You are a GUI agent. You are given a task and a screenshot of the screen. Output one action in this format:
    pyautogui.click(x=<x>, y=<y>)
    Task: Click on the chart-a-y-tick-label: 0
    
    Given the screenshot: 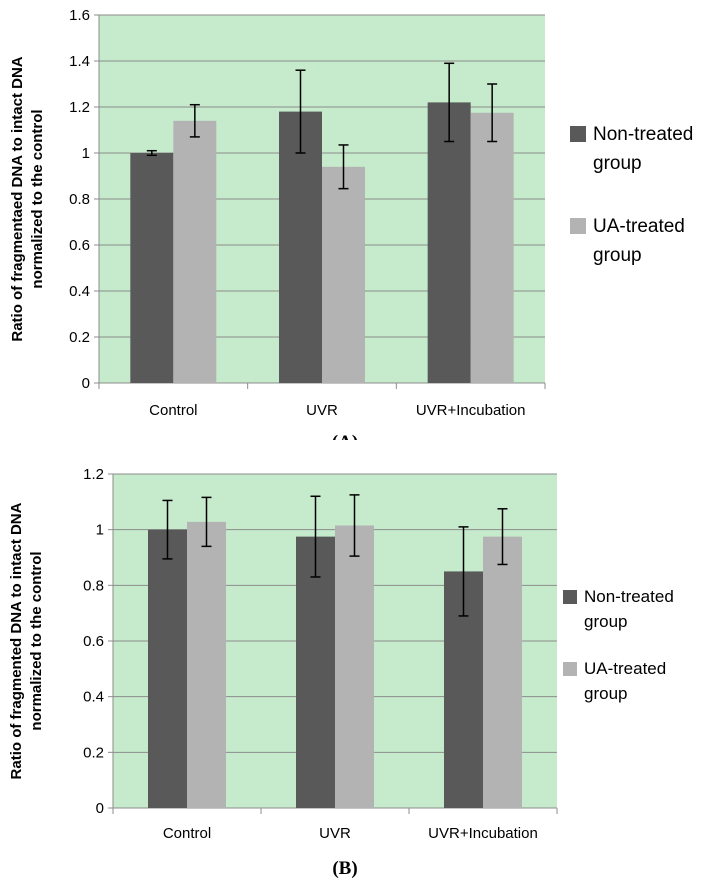 What is the action you would take?
    pyautogui.click(x=86, y=383)
    